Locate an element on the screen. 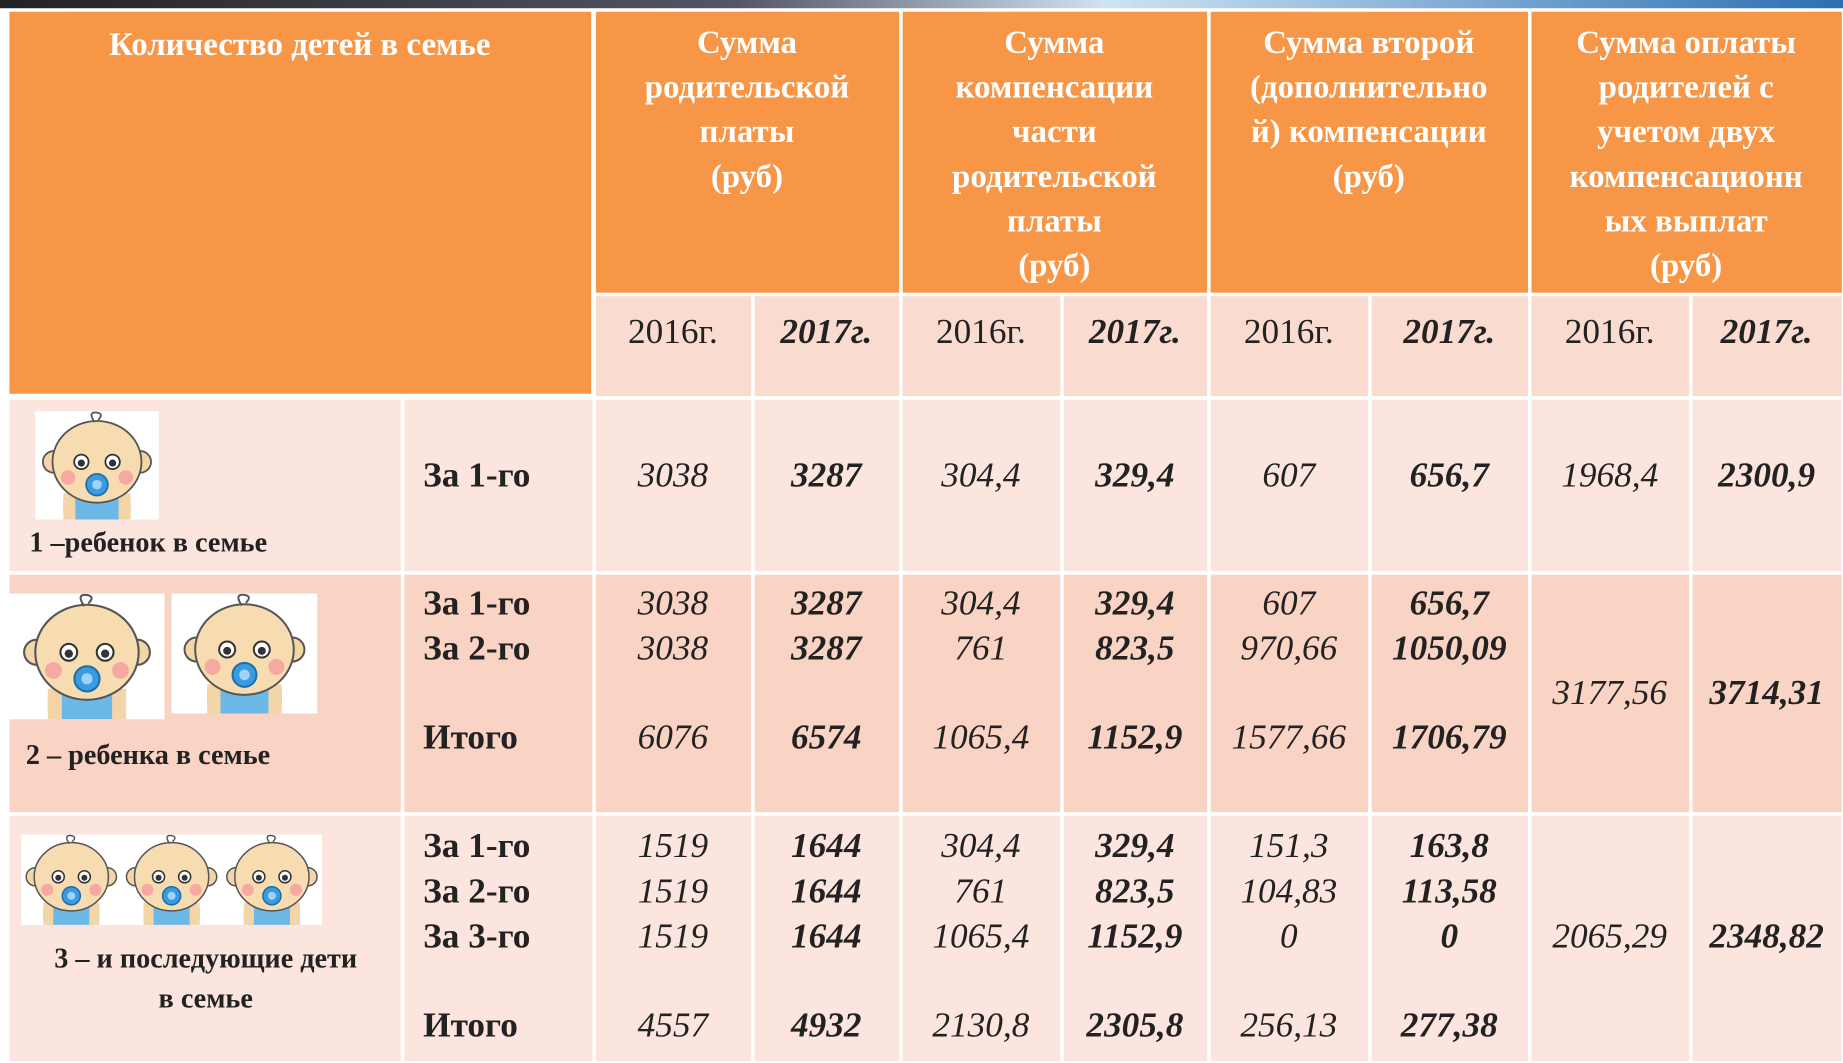 Image resolution: width=1843 pixels, height=1063 pixels. total-value: 2300,9 is located at coordinates (1767, 475).